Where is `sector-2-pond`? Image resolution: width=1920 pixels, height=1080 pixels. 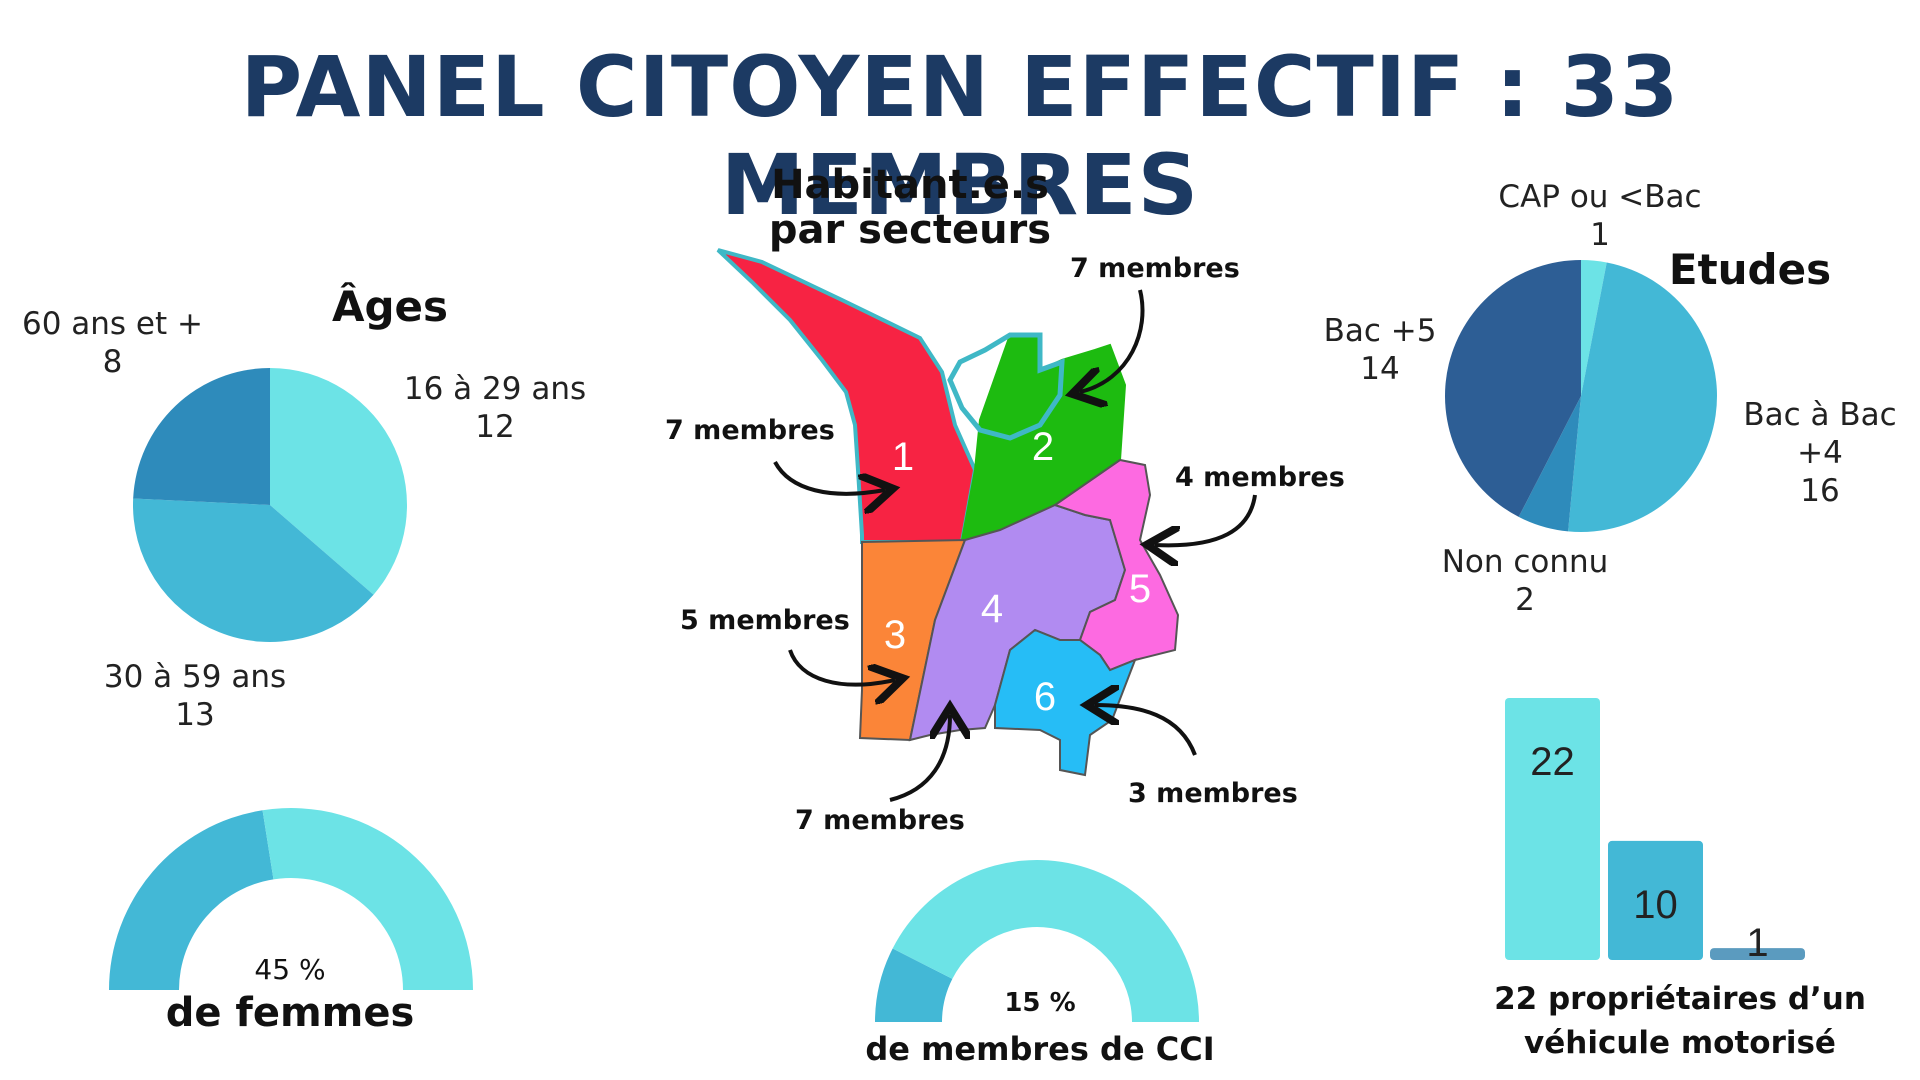
sector-2-pond is located at coordinates (1006, 386).